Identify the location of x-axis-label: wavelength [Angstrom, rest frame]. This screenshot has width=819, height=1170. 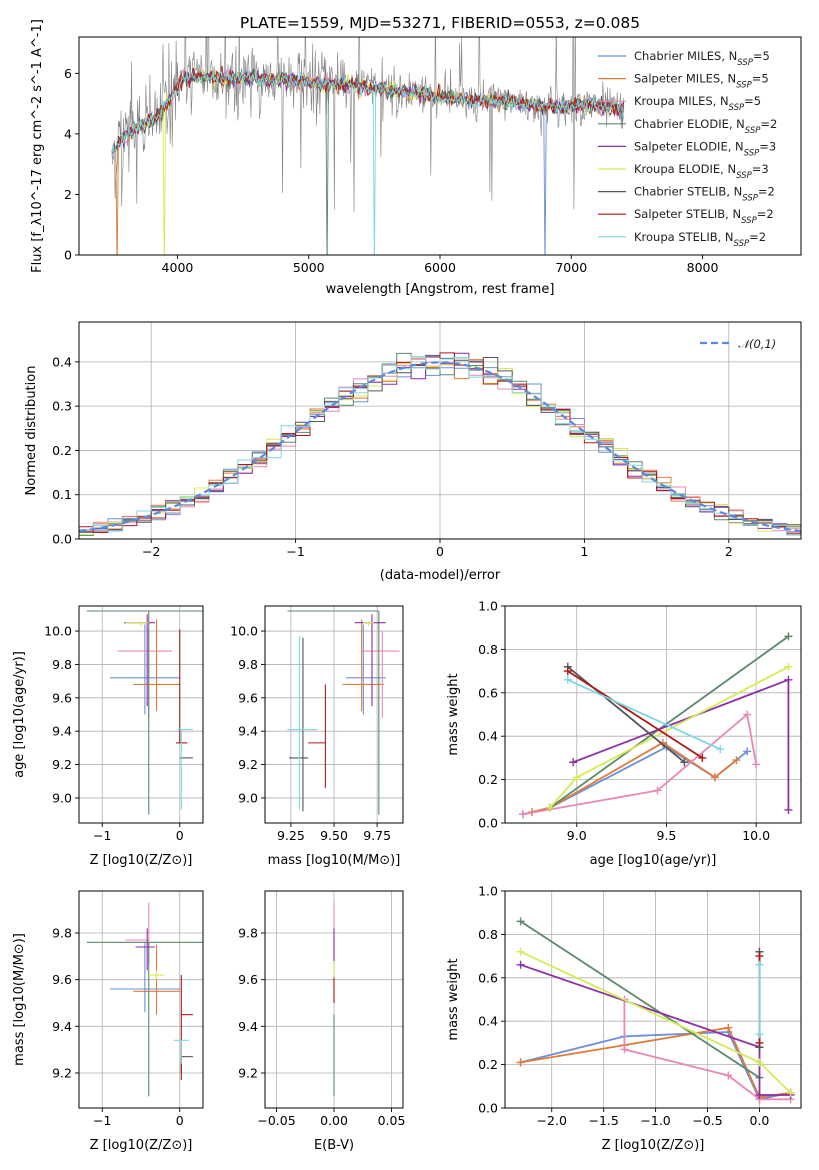
(440, 289).